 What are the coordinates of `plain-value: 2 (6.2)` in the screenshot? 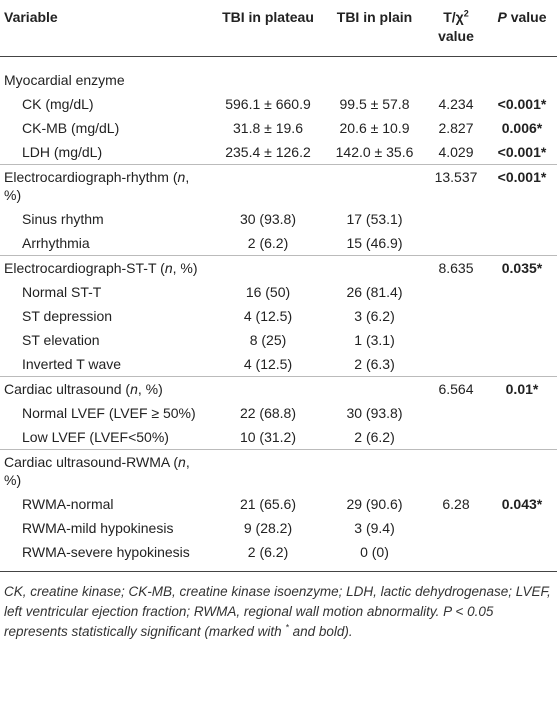 It's located at (374, 437).